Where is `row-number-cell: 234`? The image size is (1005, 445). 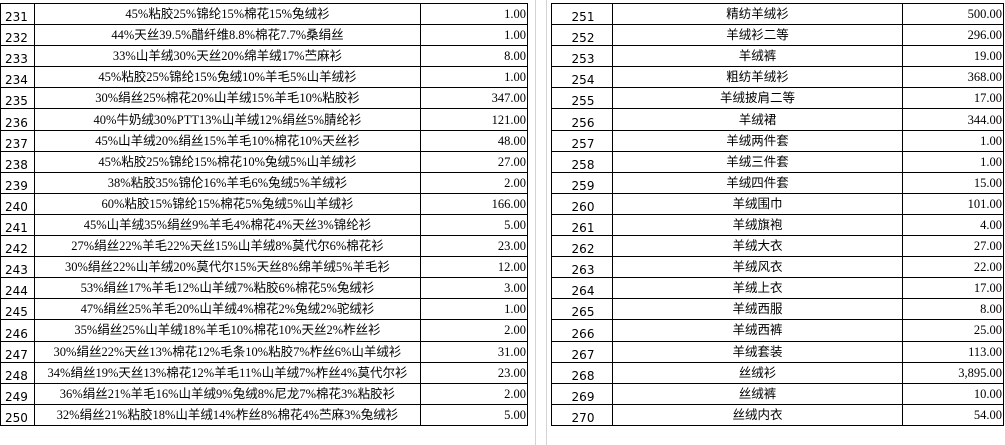 row-number-cell: 234 is located at coordinates (17, 77).